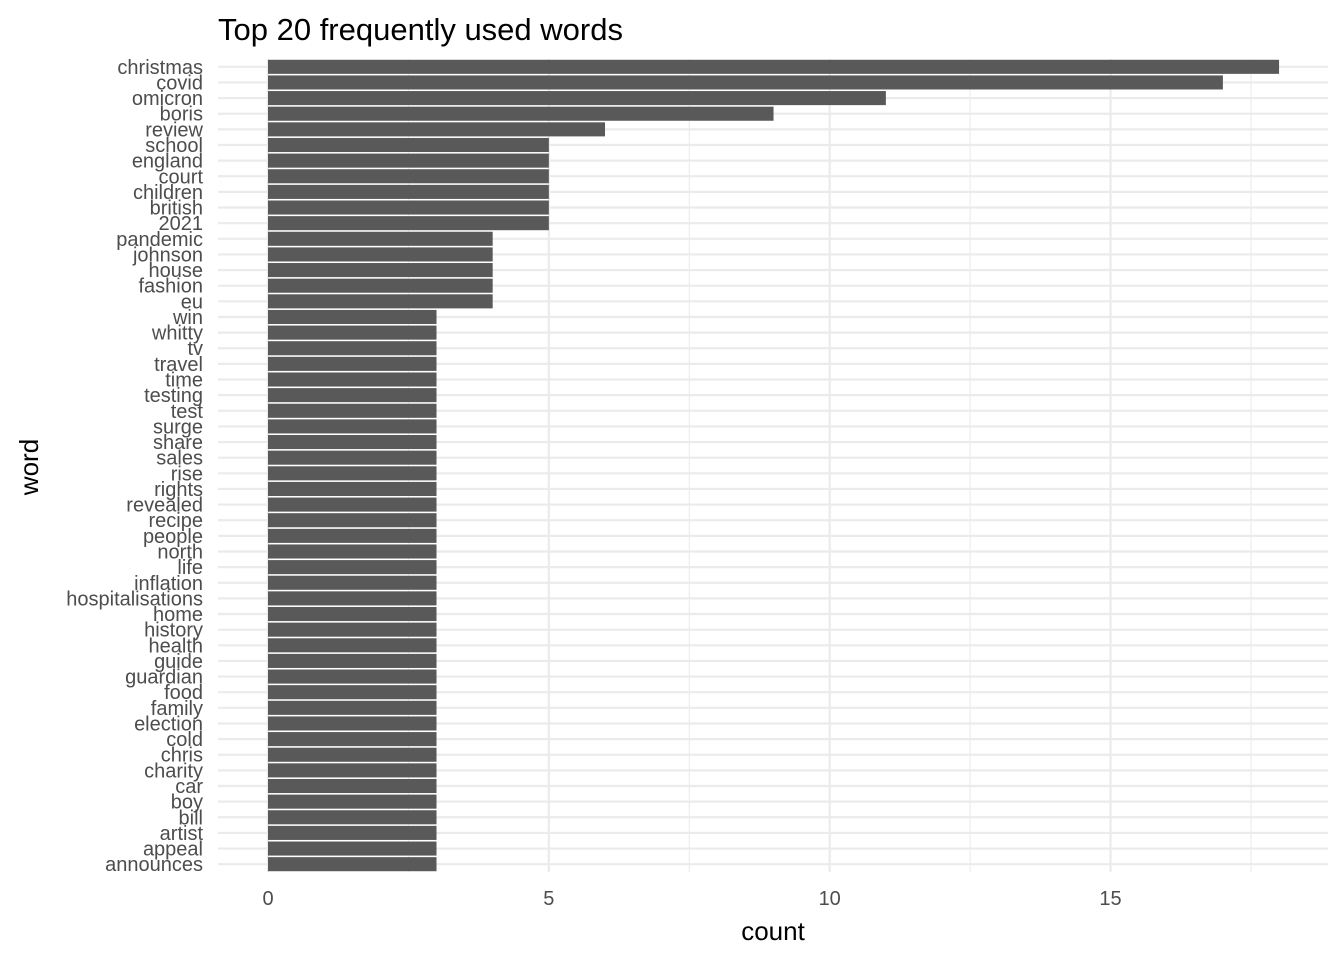 This screenshot has width=1344, height=960. Describe the element at coordinates (180, 552) in the screenshot. I see `y-tick-label: north` at that location.